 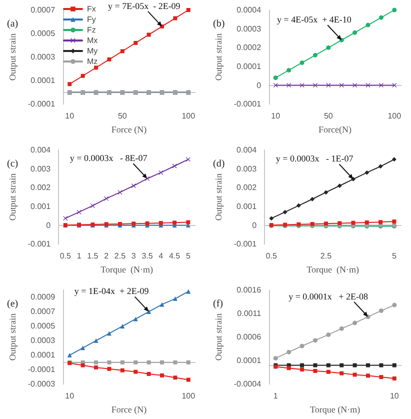 I want to click on text: (b), so click(x=219, y=24).